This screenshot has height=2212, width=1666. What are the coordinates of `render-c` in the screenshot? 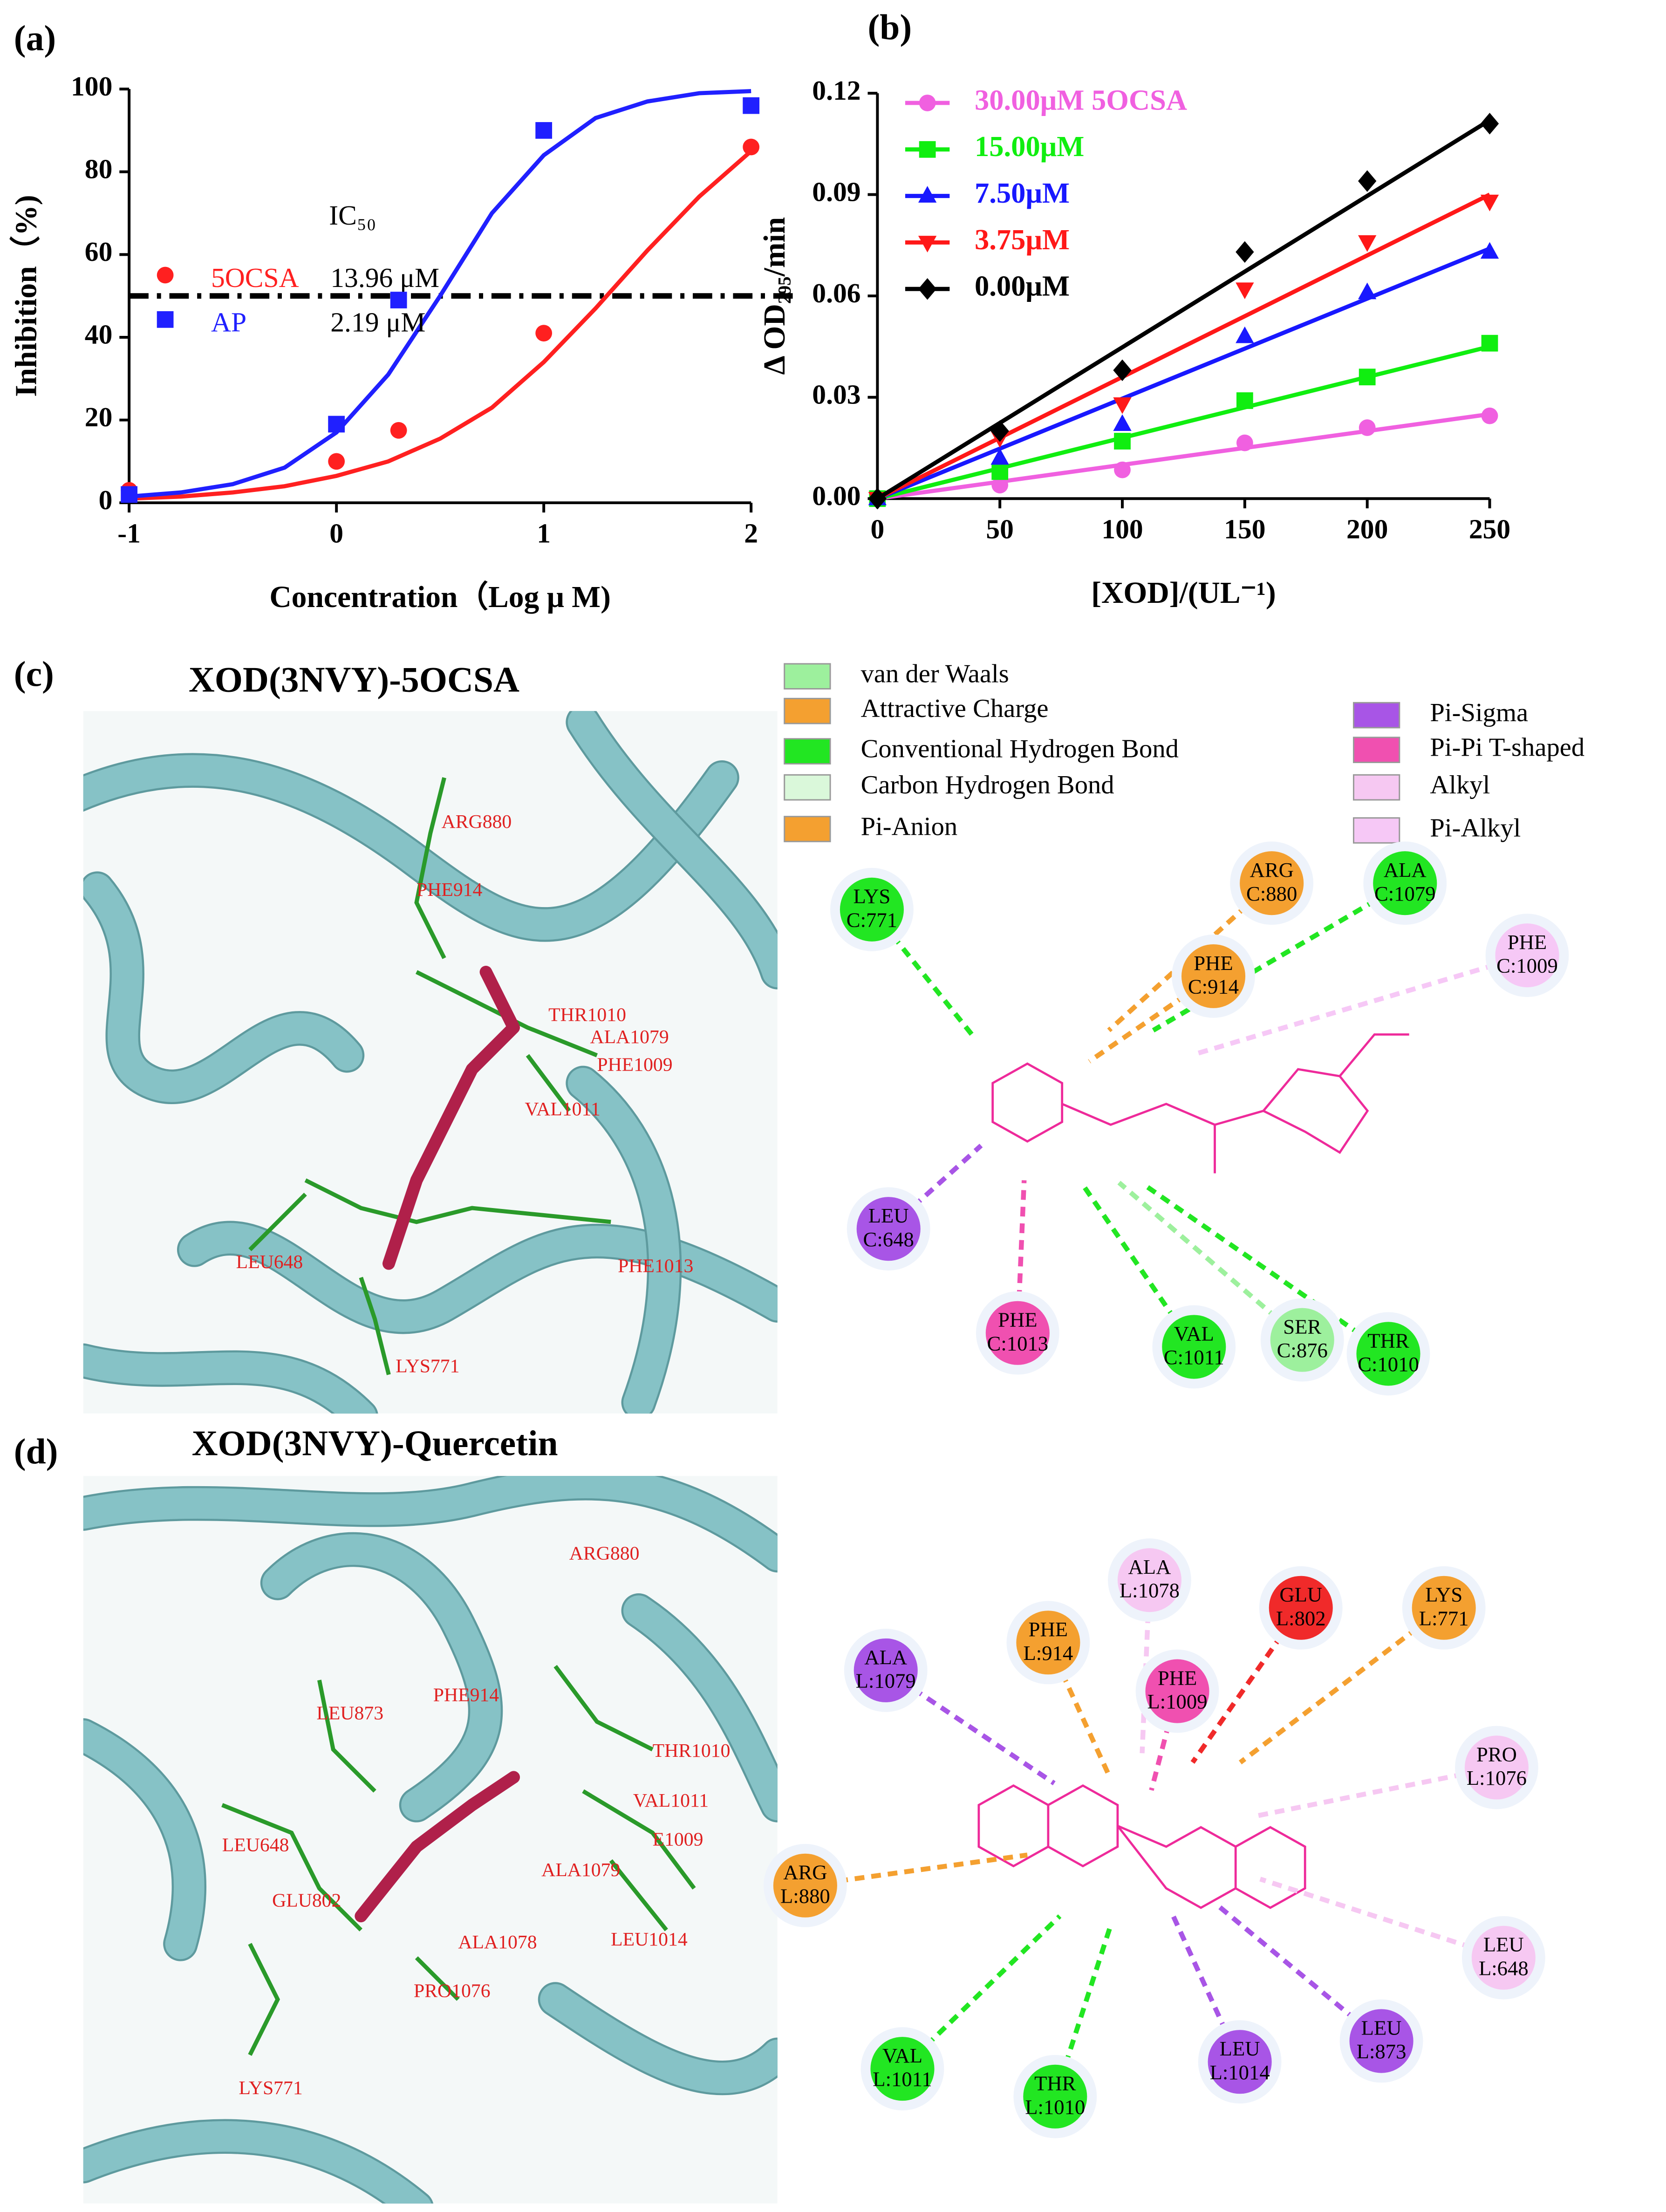 It's located at (430, 1062).